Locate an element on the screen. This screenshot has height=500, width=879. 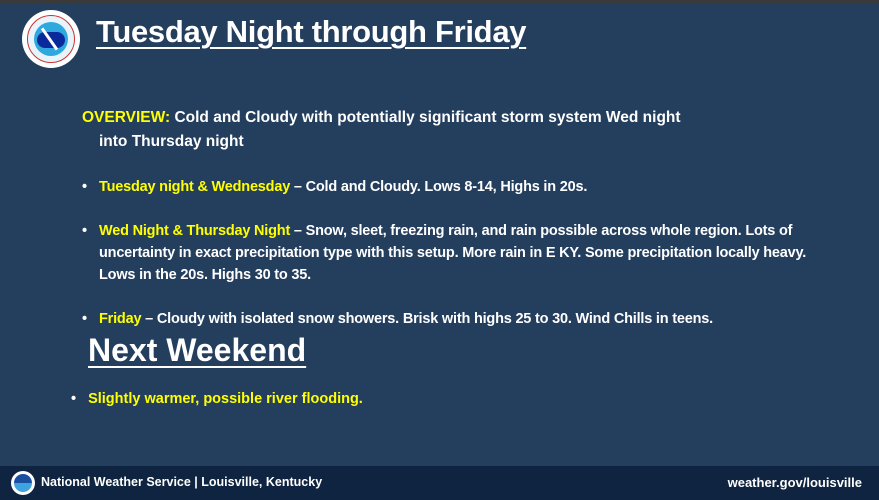
nws-logo-icon is located at coordinates (51, 39).